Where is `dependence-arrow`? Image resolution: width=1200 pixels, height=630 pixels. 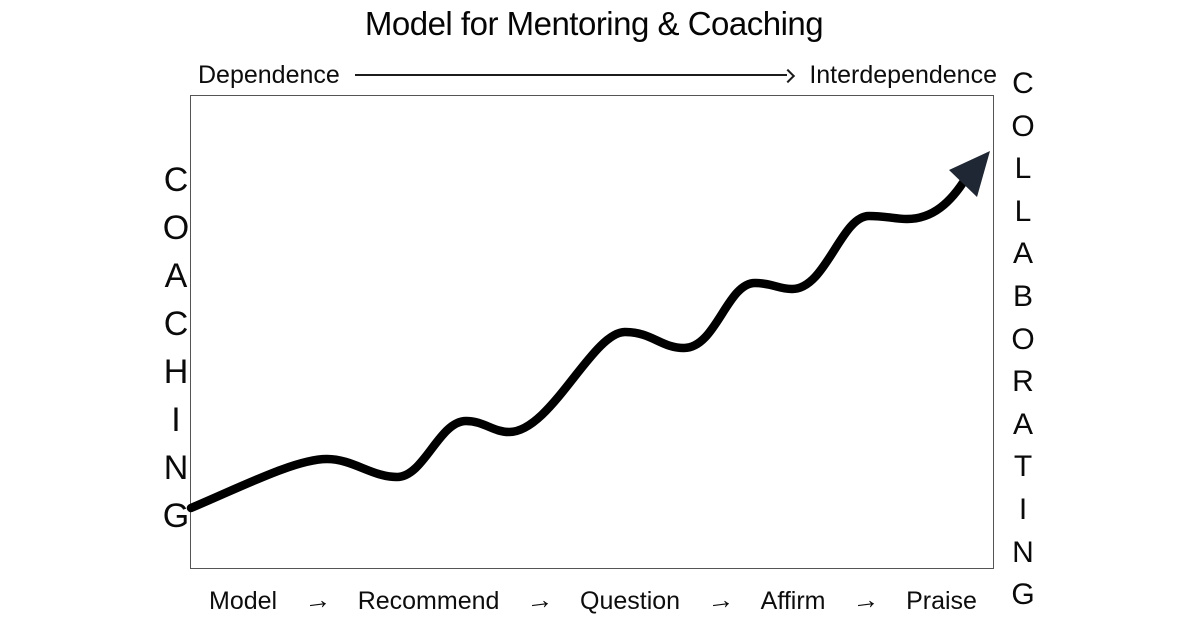
dependence-arrow is located at coordinates (575, 75).